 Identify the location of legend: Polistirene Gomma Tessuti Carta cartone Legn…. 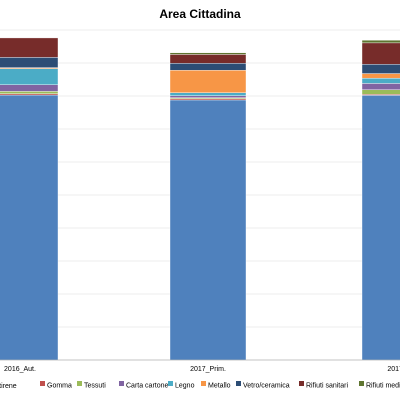
(200, 385).